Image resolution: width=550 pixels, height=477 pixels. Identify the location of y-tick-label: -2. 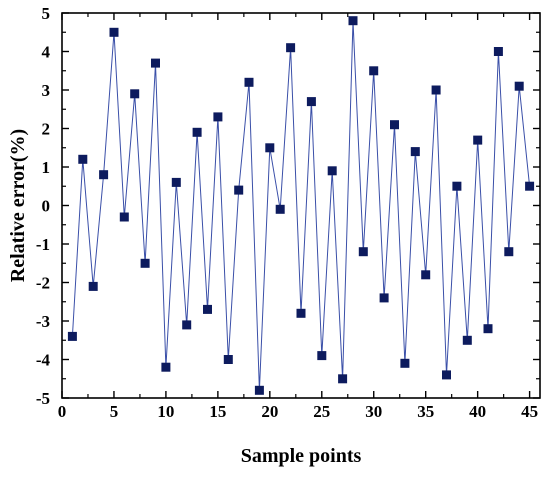
(43, 283).